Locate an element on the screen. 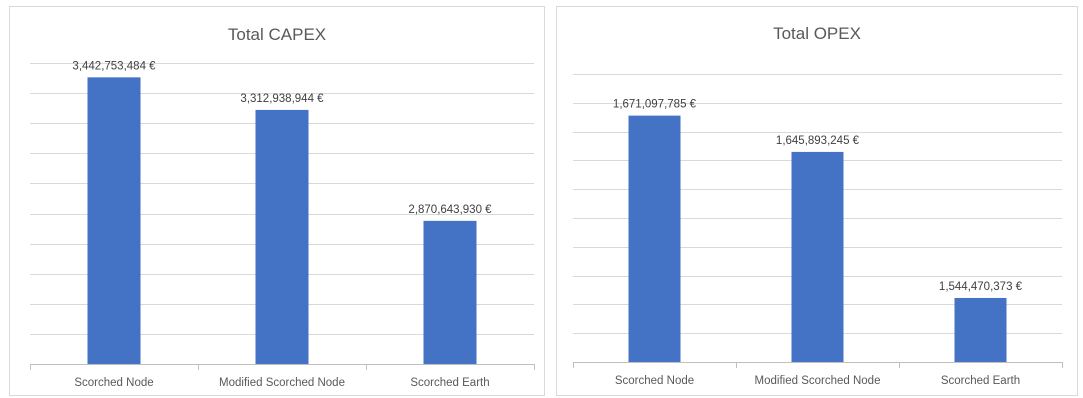  data-label: 3,312,938,944 € is located at coordinates (282, 99).